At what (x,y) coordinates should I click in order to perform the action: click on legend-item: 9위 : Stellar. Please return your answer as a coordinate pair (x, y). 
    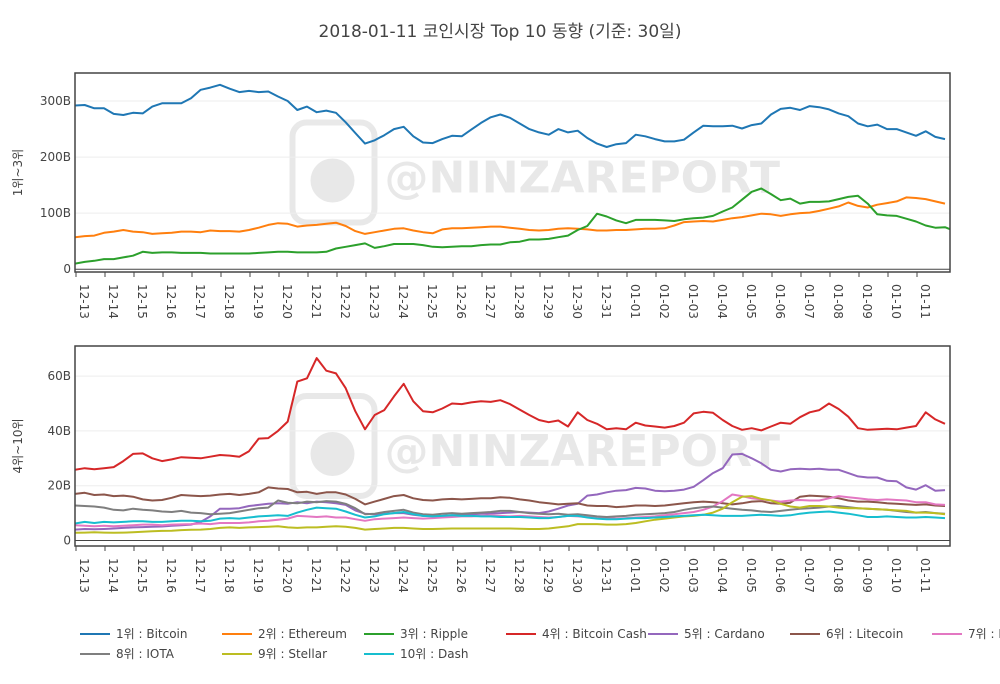
    Looking at the image, I should click on (274, 654).